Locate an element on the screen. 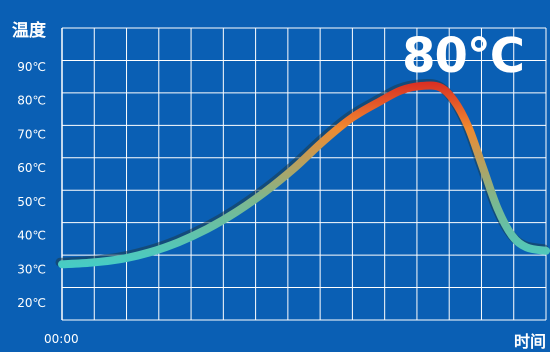 This screenshot has width=550, height=352. y-tick-label: 40℃ is located at coordinates (31, 236).